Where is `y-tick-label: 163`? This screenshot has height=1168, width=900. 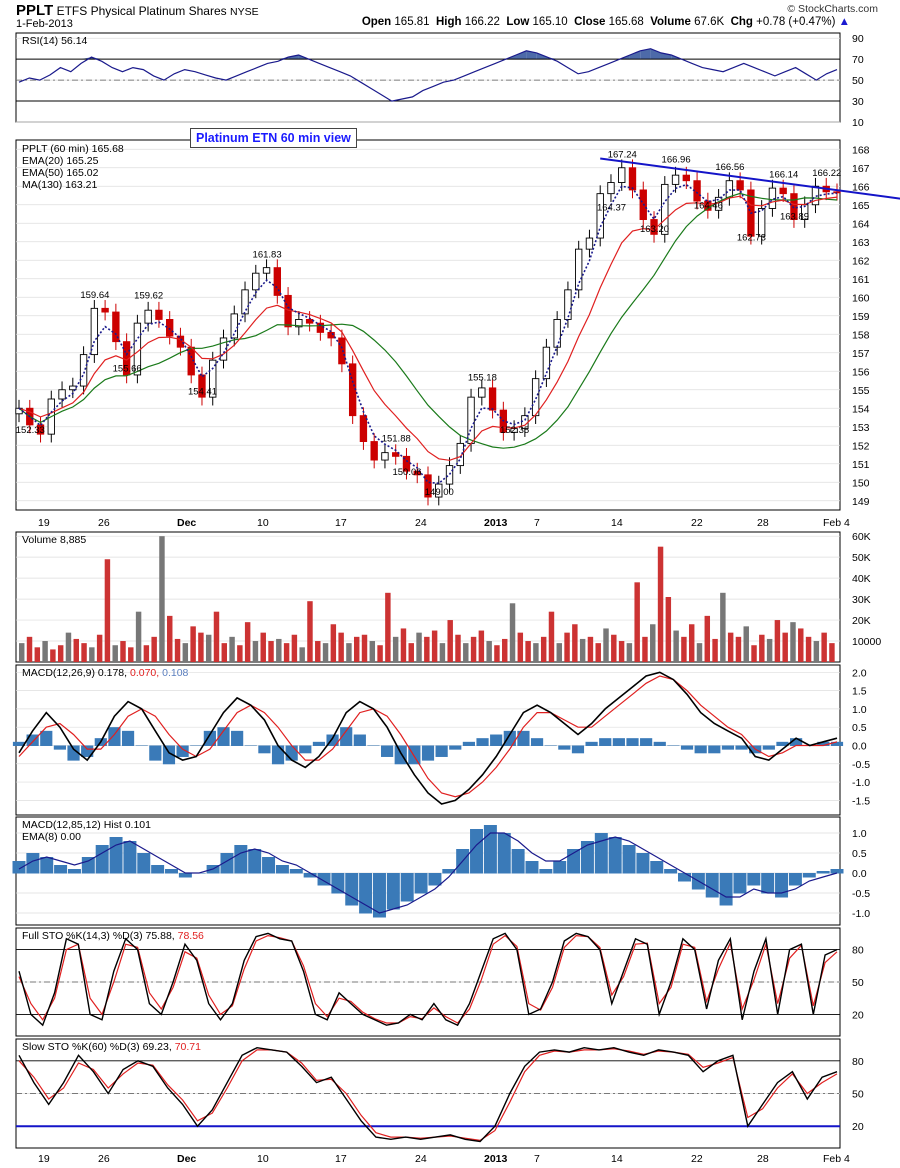 y-tick-label: 163 is located at coordinates (861, 243).